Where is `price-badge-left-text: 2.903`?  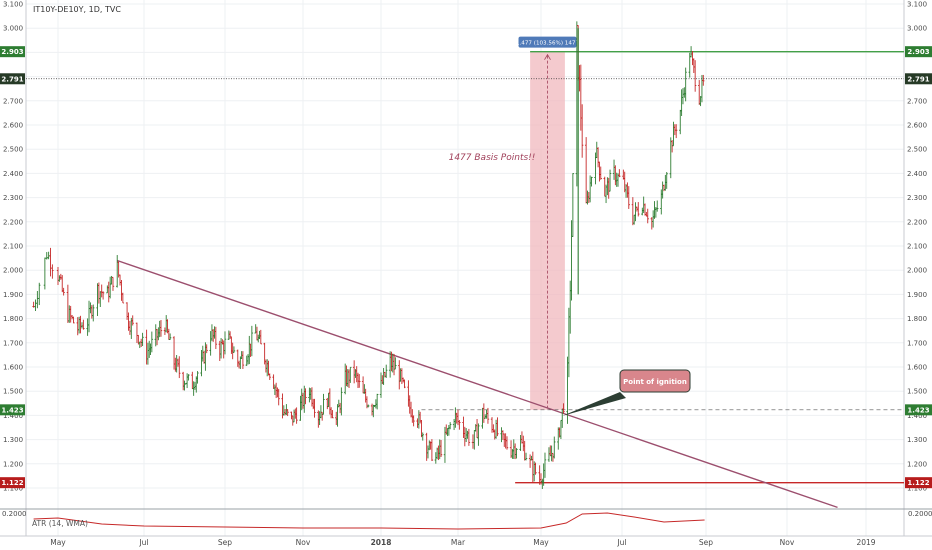
price-badge-left-text: 2.903 is located at coordinates (12, 52).